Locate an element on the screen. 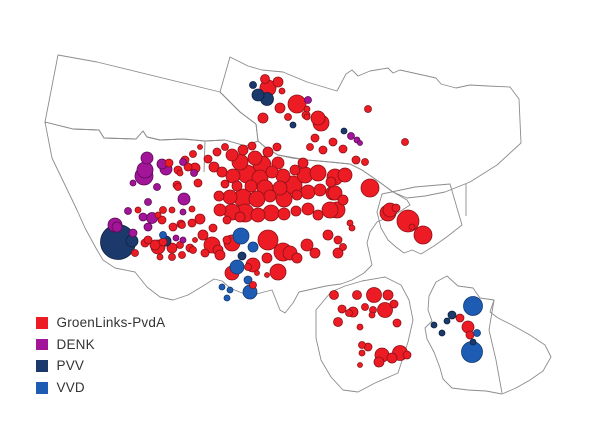 This screenshot has height=421, width=606. legend-item-groenlinks-pvda: GroenLinks-PvdA is located at coordinates (100, 323).